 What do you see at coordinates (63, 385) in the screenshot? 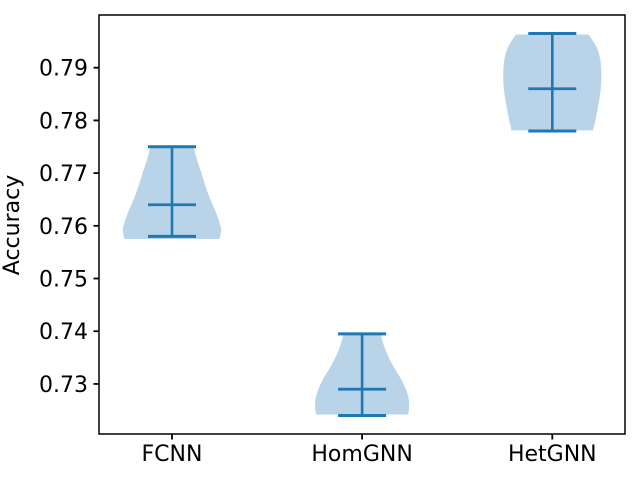
I see `y-tick-label: 0.73` at bounding box center [63, 385].